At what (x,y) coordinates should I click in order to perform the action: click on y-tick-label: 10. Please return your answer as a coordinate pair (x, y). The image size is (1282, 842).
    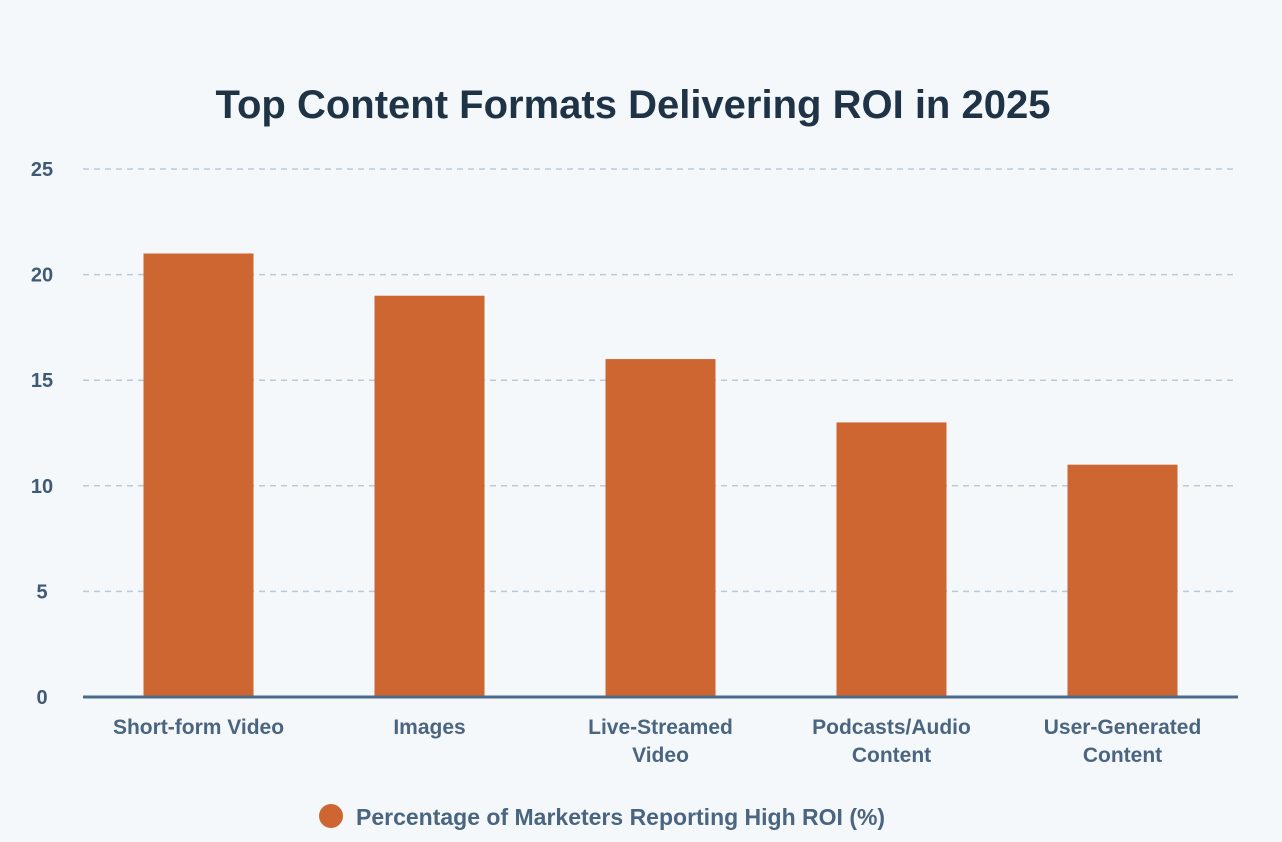
    Looking at the image, I should click on (42, 487).